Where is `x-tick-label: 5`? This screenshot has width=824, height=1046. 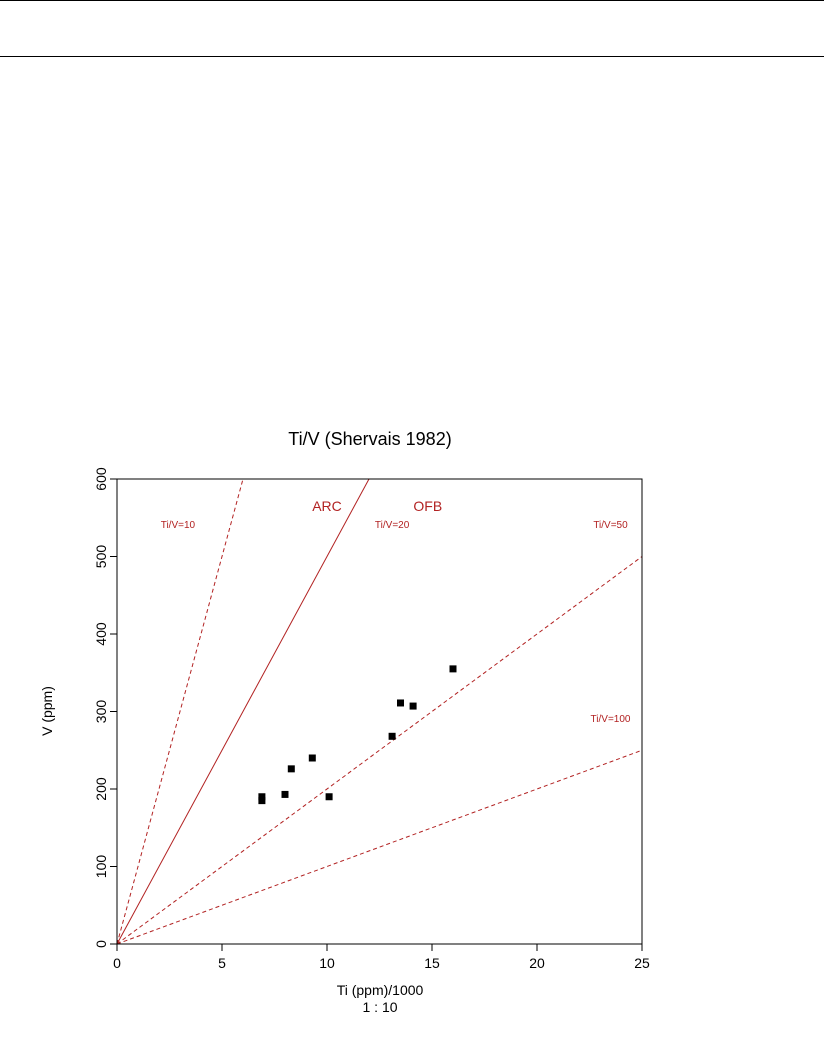 x-tick-label: 5 is located at coordinates (222, 963).